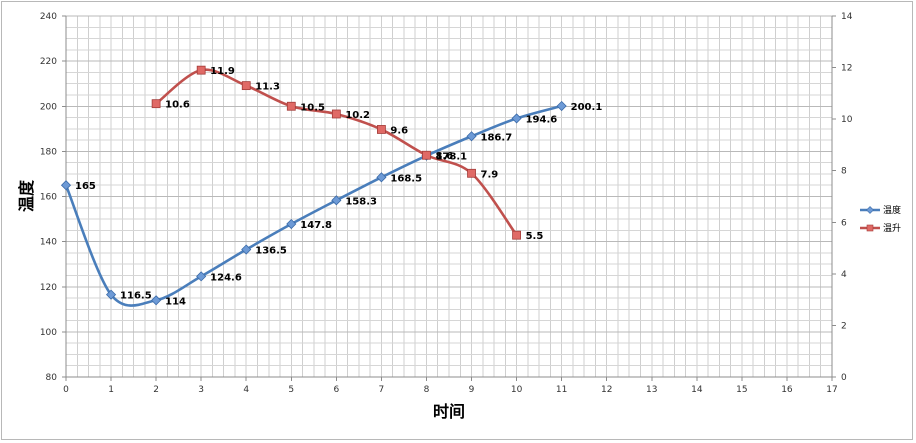 The image size is (916, 443). What do you see at coordinates (847, 120) in the screenshot?
I see `y2-tick-label: 10` at bounding box center [847, 120].